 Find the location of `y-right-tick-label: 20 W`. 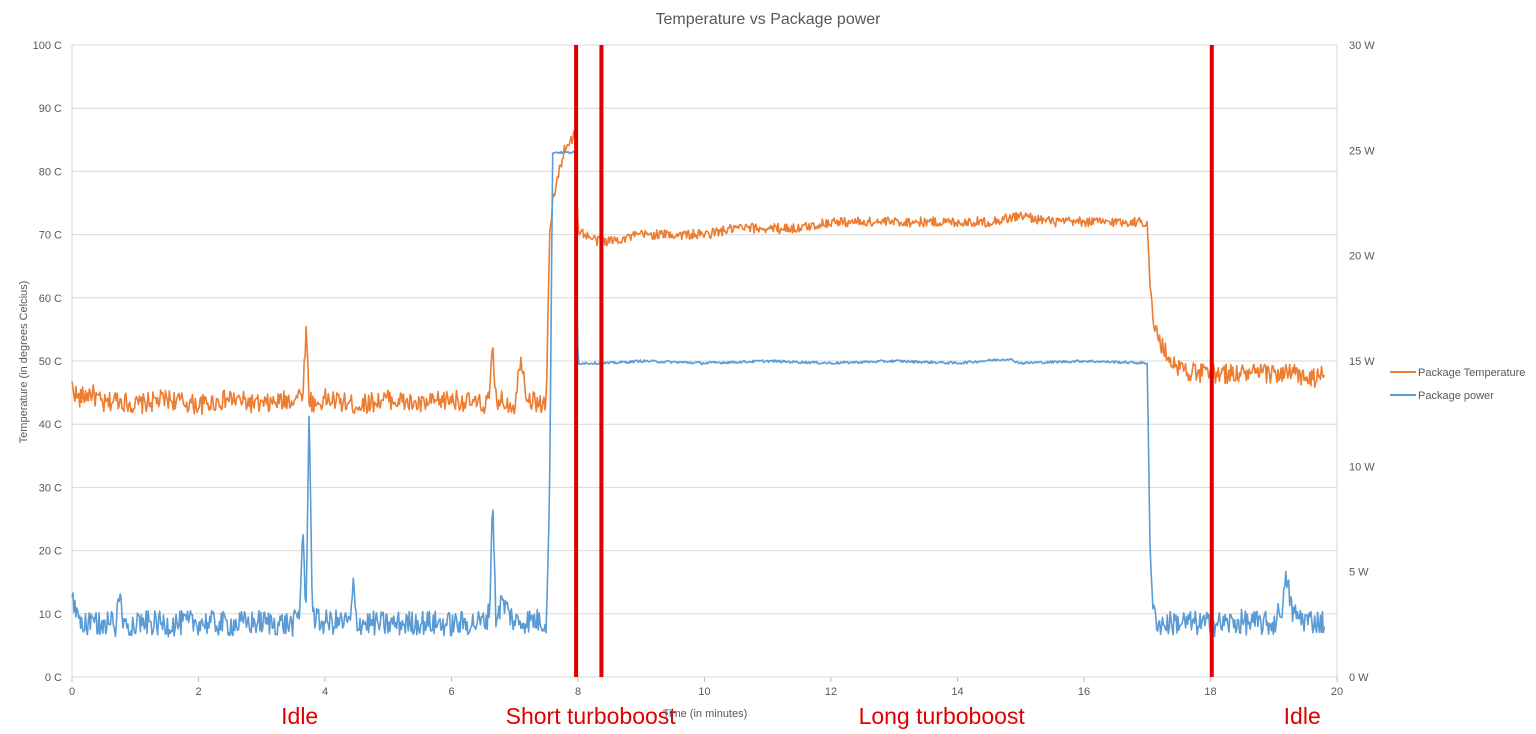

y-right-tick-label: 20 W is located at coordinates (1362, 257).